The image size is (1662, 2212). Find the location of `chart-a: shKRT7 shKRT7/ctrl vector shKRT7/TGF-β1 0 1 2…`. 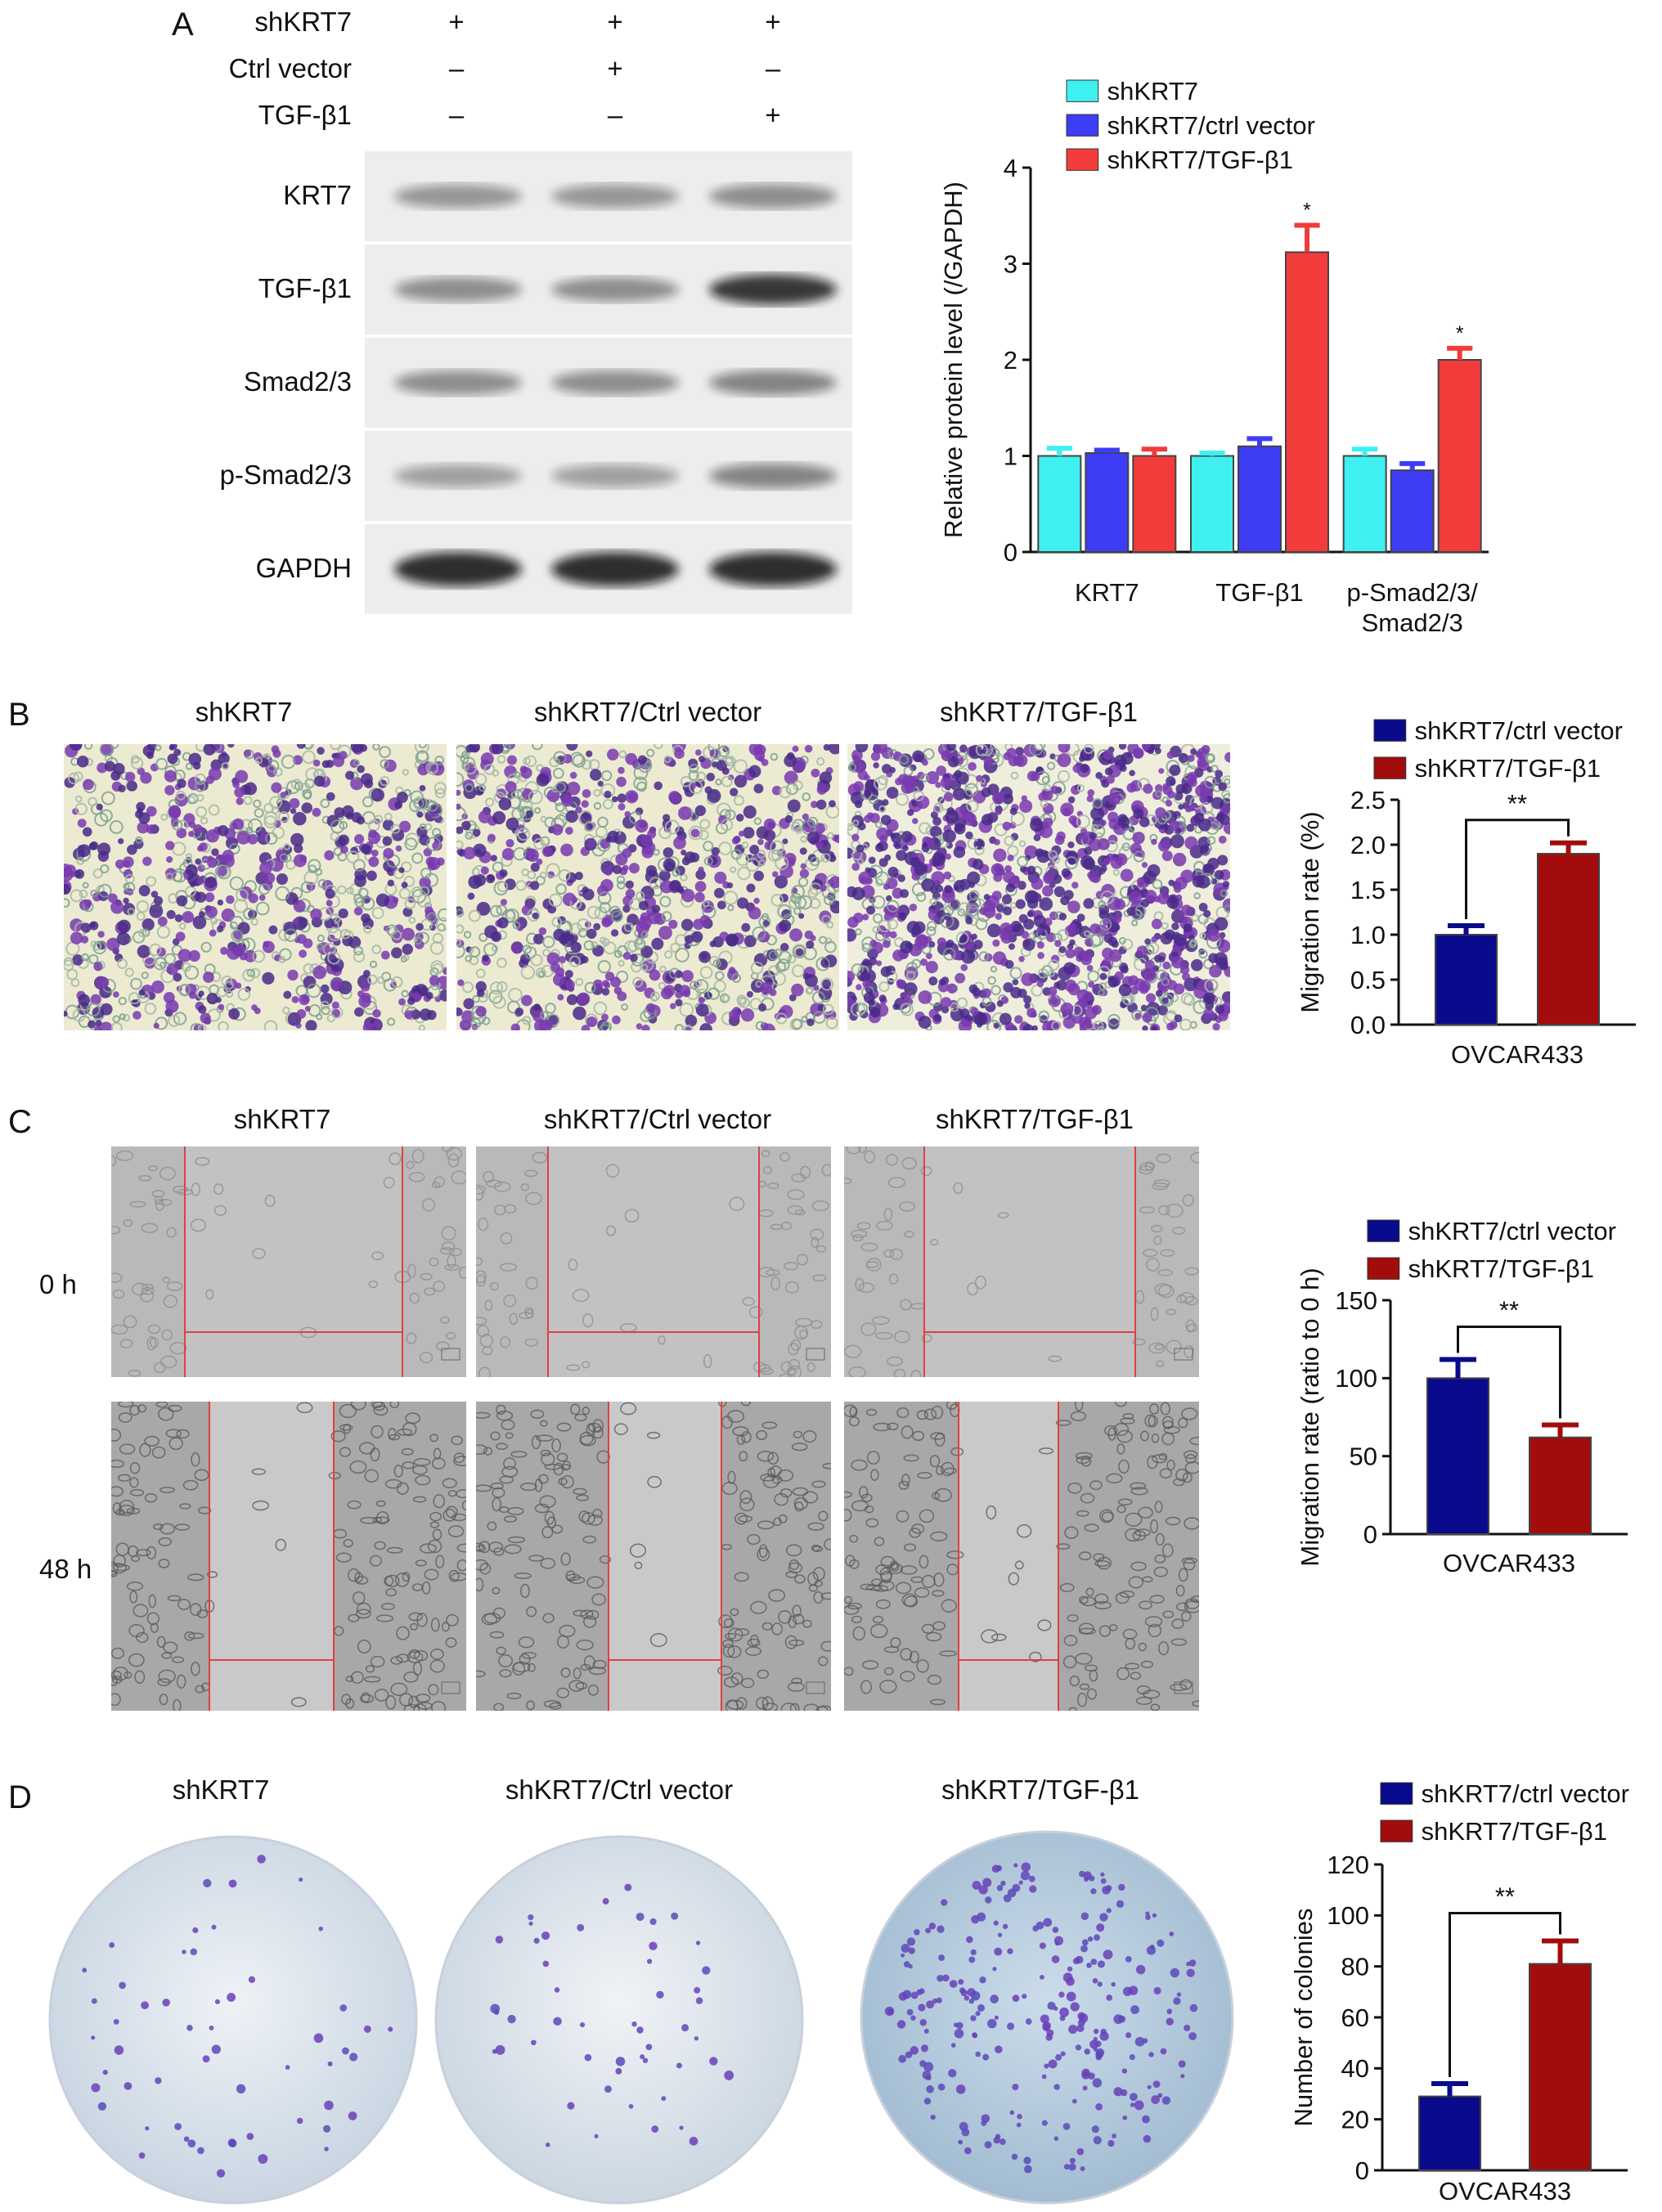

chart-a: shKRT7 shKRT7/ctrl vector shKRT7/TGF-β1 0 1 2… is located at coordinates (1214, 357).